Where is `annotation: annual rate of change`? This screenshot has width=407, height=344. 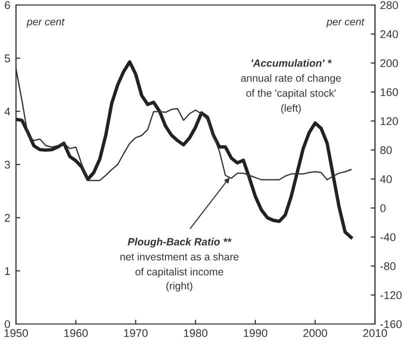
annotation: annual rate of change is located at coordinates (291, 79).